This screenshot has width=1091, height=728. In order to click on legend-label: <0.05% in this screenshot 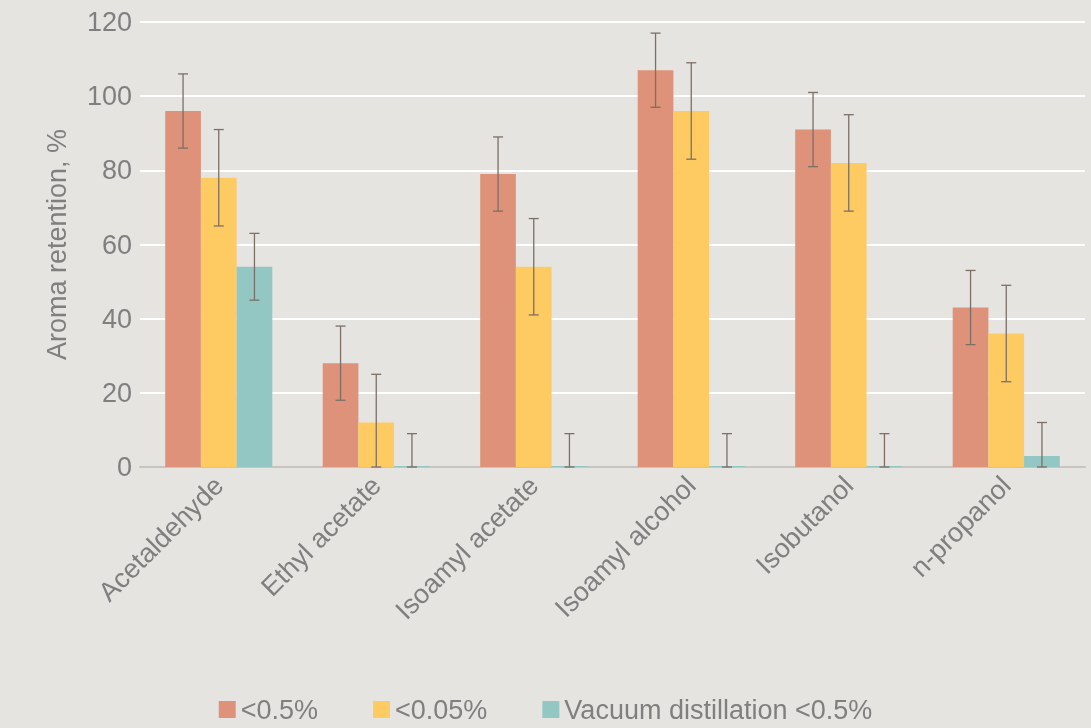, I will do `click(441, 709)`.